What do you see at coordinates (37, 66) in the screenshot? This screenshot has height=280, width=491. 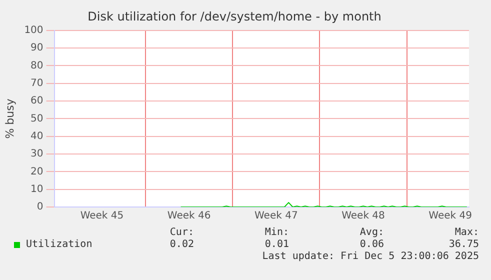 I see `y-tick-label: 80` at bounding box center [37, 66].